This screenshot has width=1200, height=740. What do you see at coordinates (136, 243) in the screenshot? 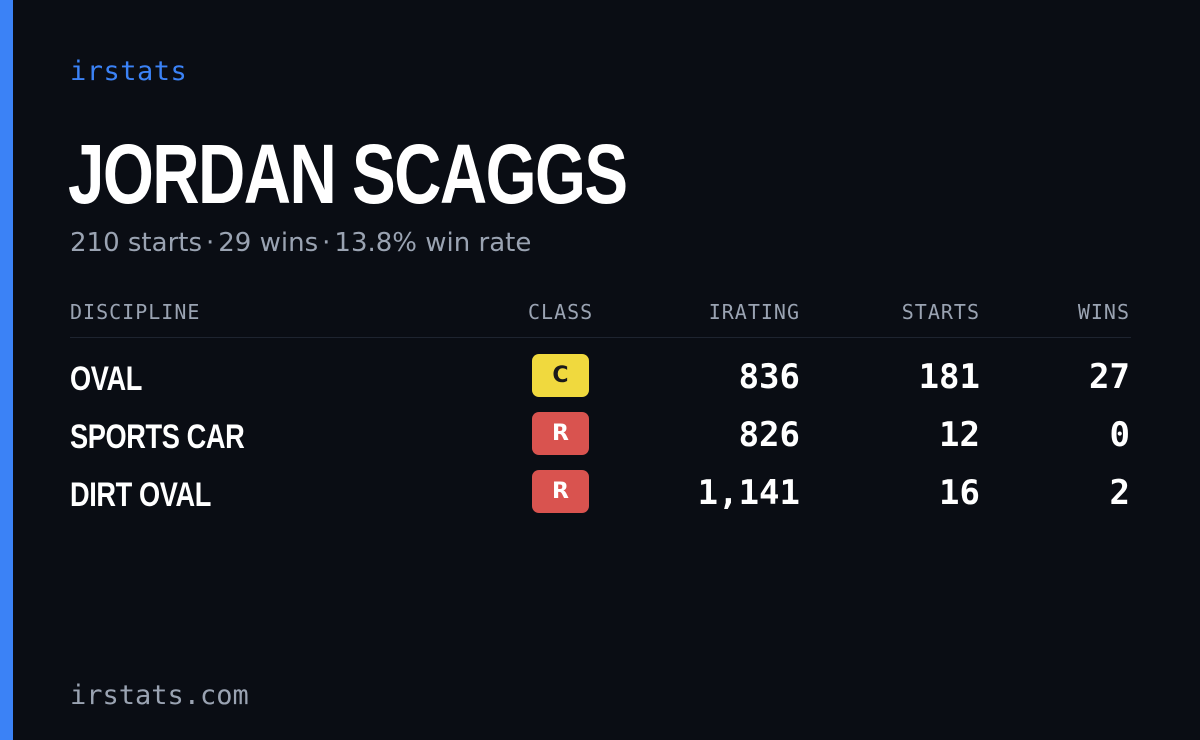
I see `summary-starts: 210 starts` at bounding box center [136, 243].